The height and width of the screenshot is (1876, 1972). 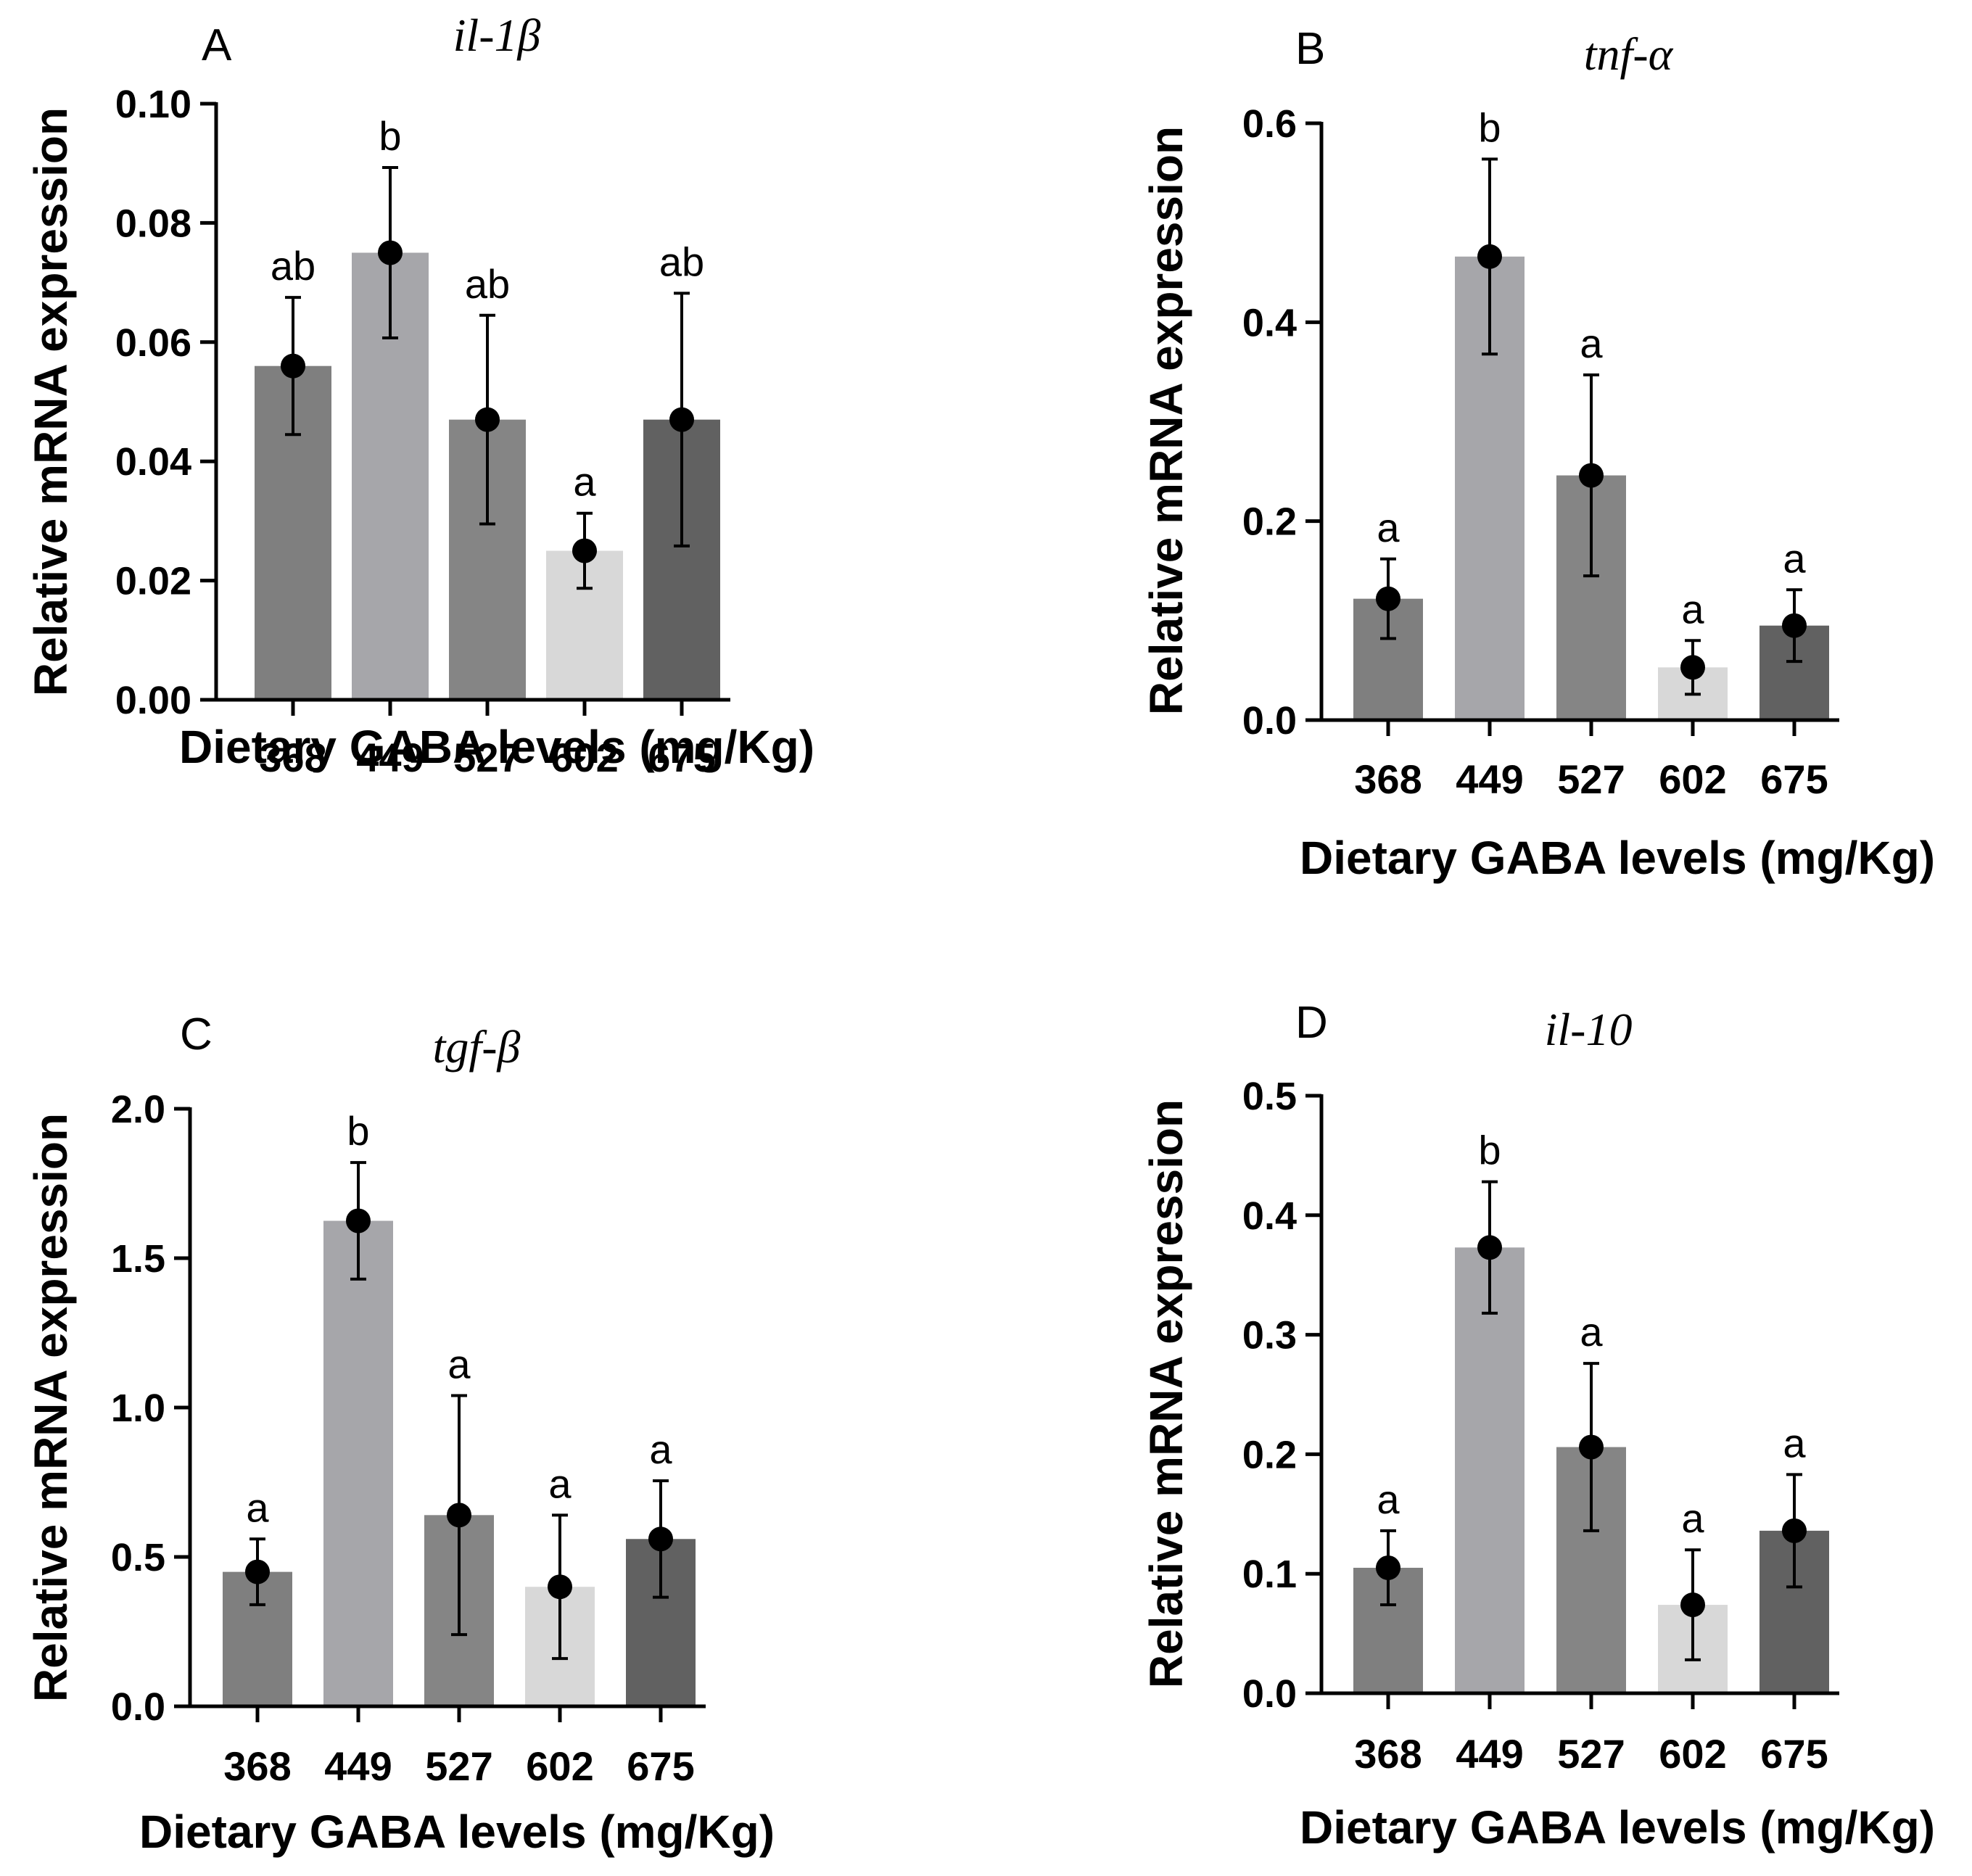 I want to click on panel-letter: A, so click(x=217, y=45).